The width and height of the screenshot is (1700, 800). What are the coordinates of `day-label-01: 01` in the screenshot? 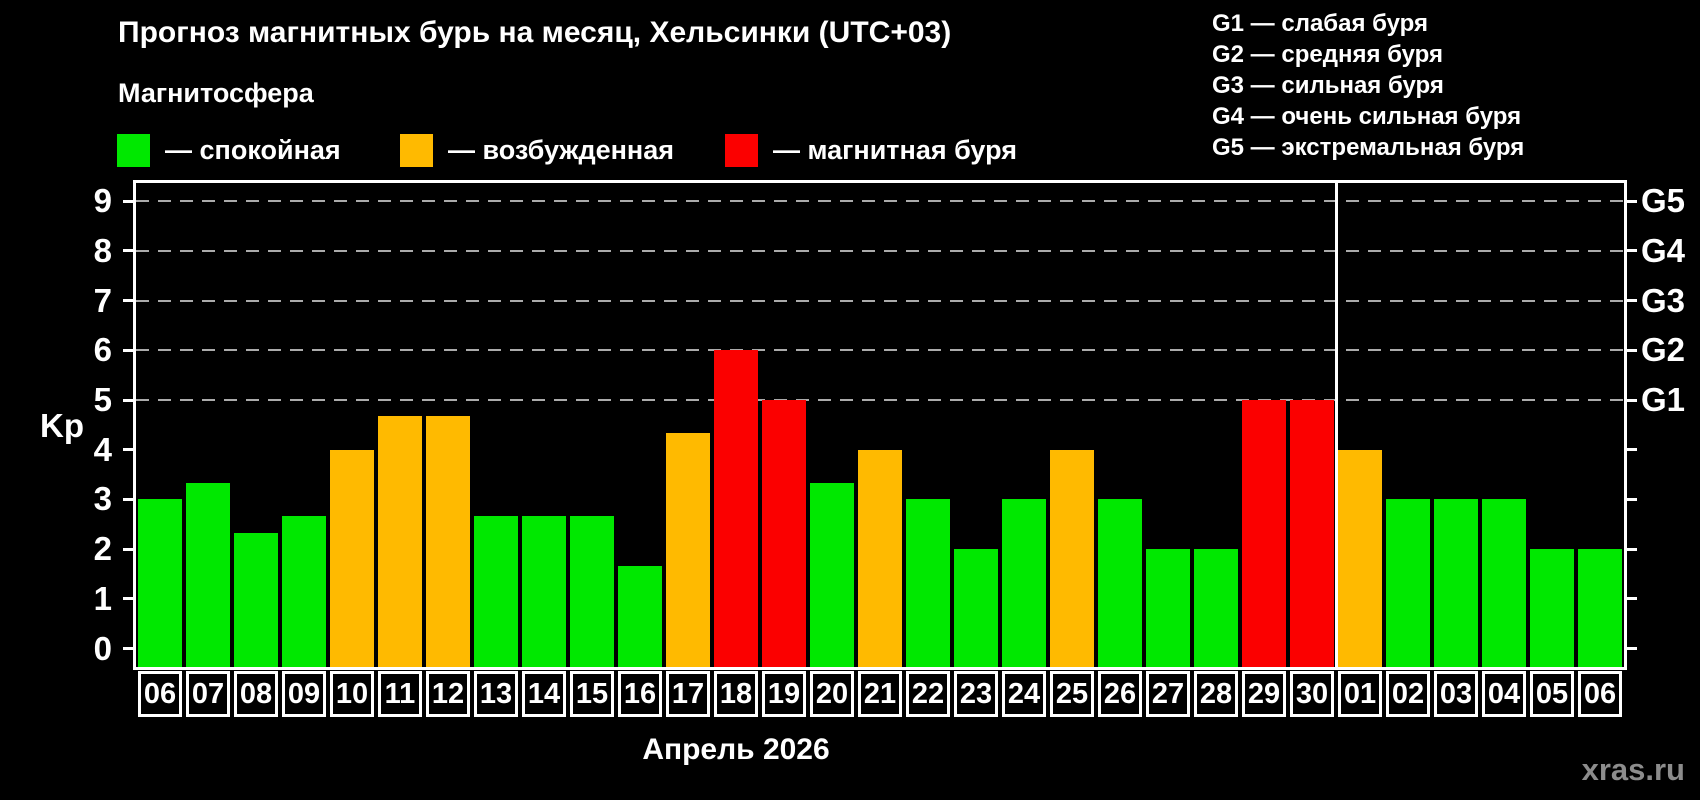 It's located at (1360, 694).